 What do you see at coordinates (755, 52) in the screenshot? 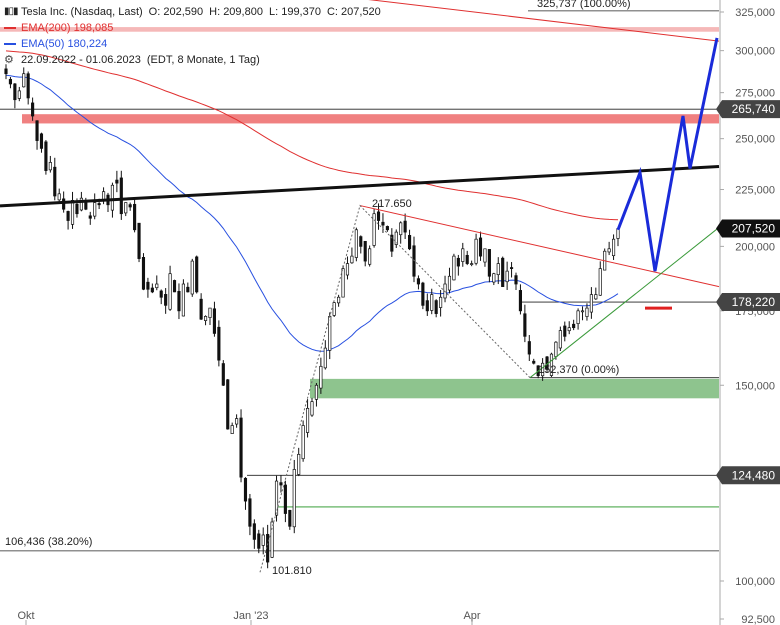
I see `y-tick-label: 300,000` at bounding box center [755, 52].